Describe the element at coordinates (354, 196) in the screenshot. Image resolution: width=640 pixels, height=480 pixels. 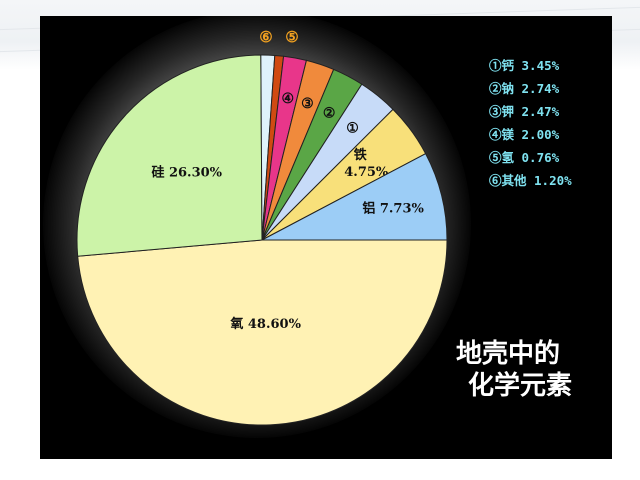
I see `pie-slice-aluminum` at that location.